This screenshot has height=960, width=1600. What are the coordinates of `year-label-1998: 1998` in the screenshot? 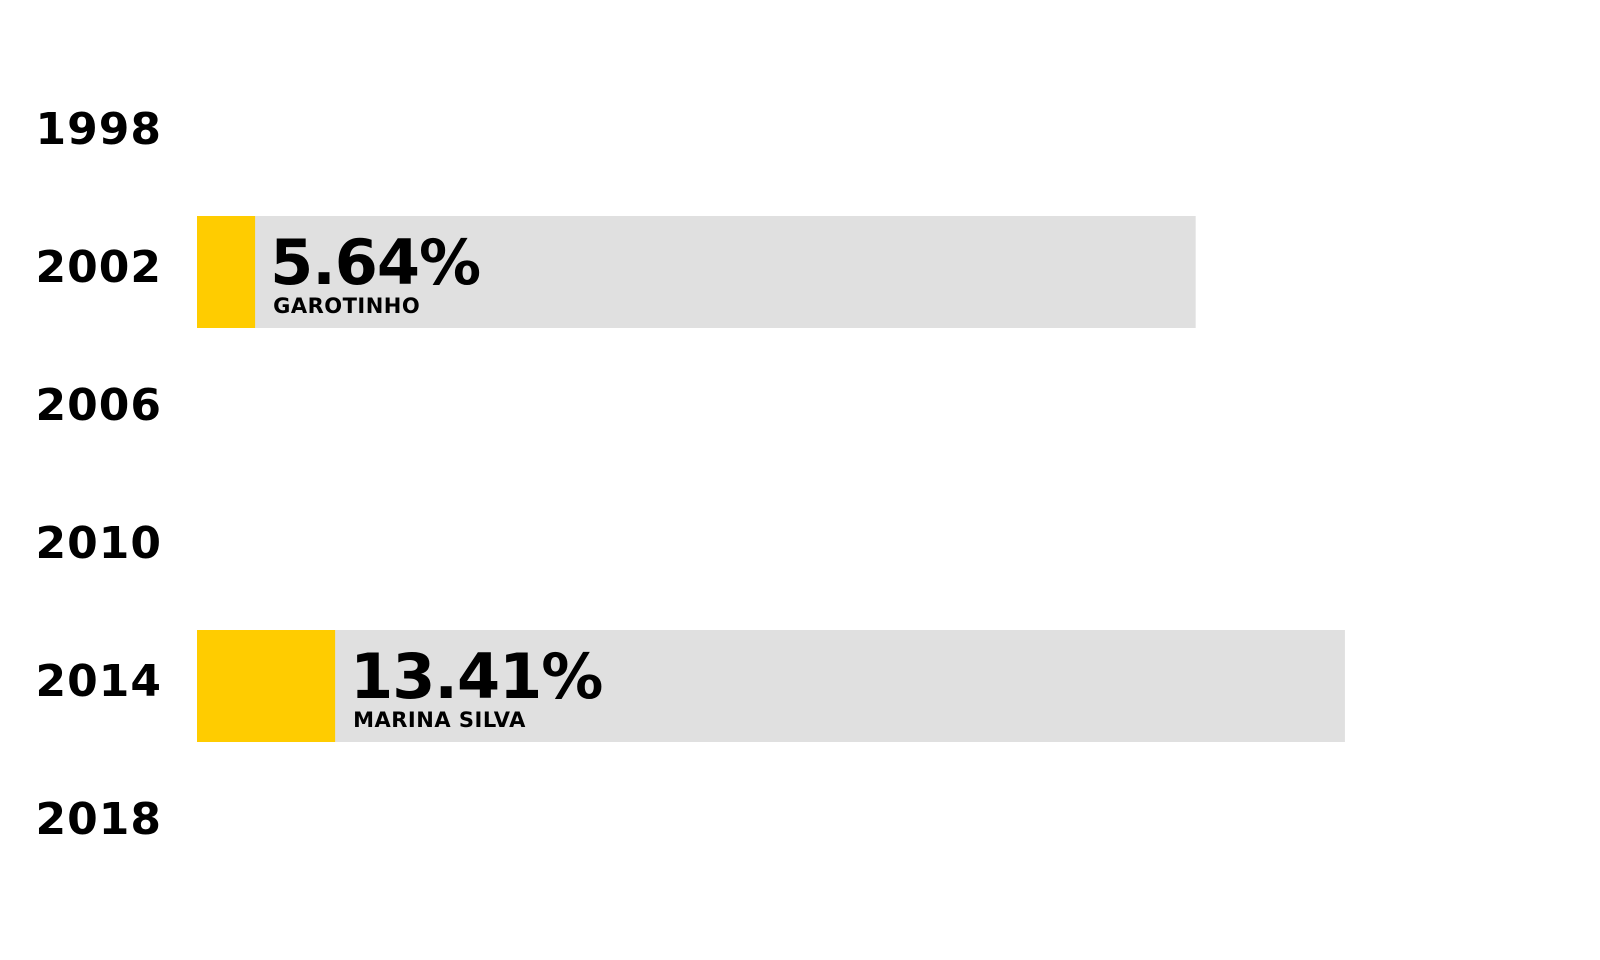 It's located at (99, 129).